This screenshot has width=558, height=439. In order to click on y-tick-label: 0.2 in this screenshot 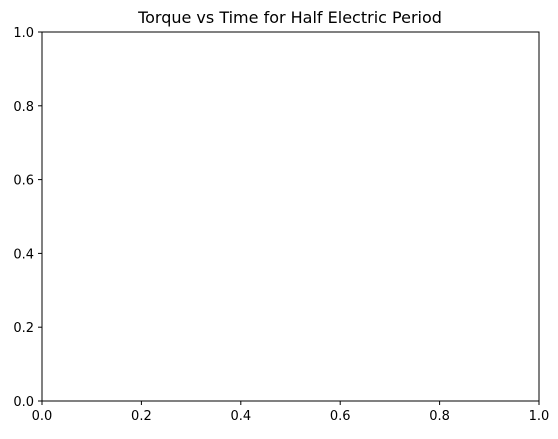, I will do `click(23, 328)`.